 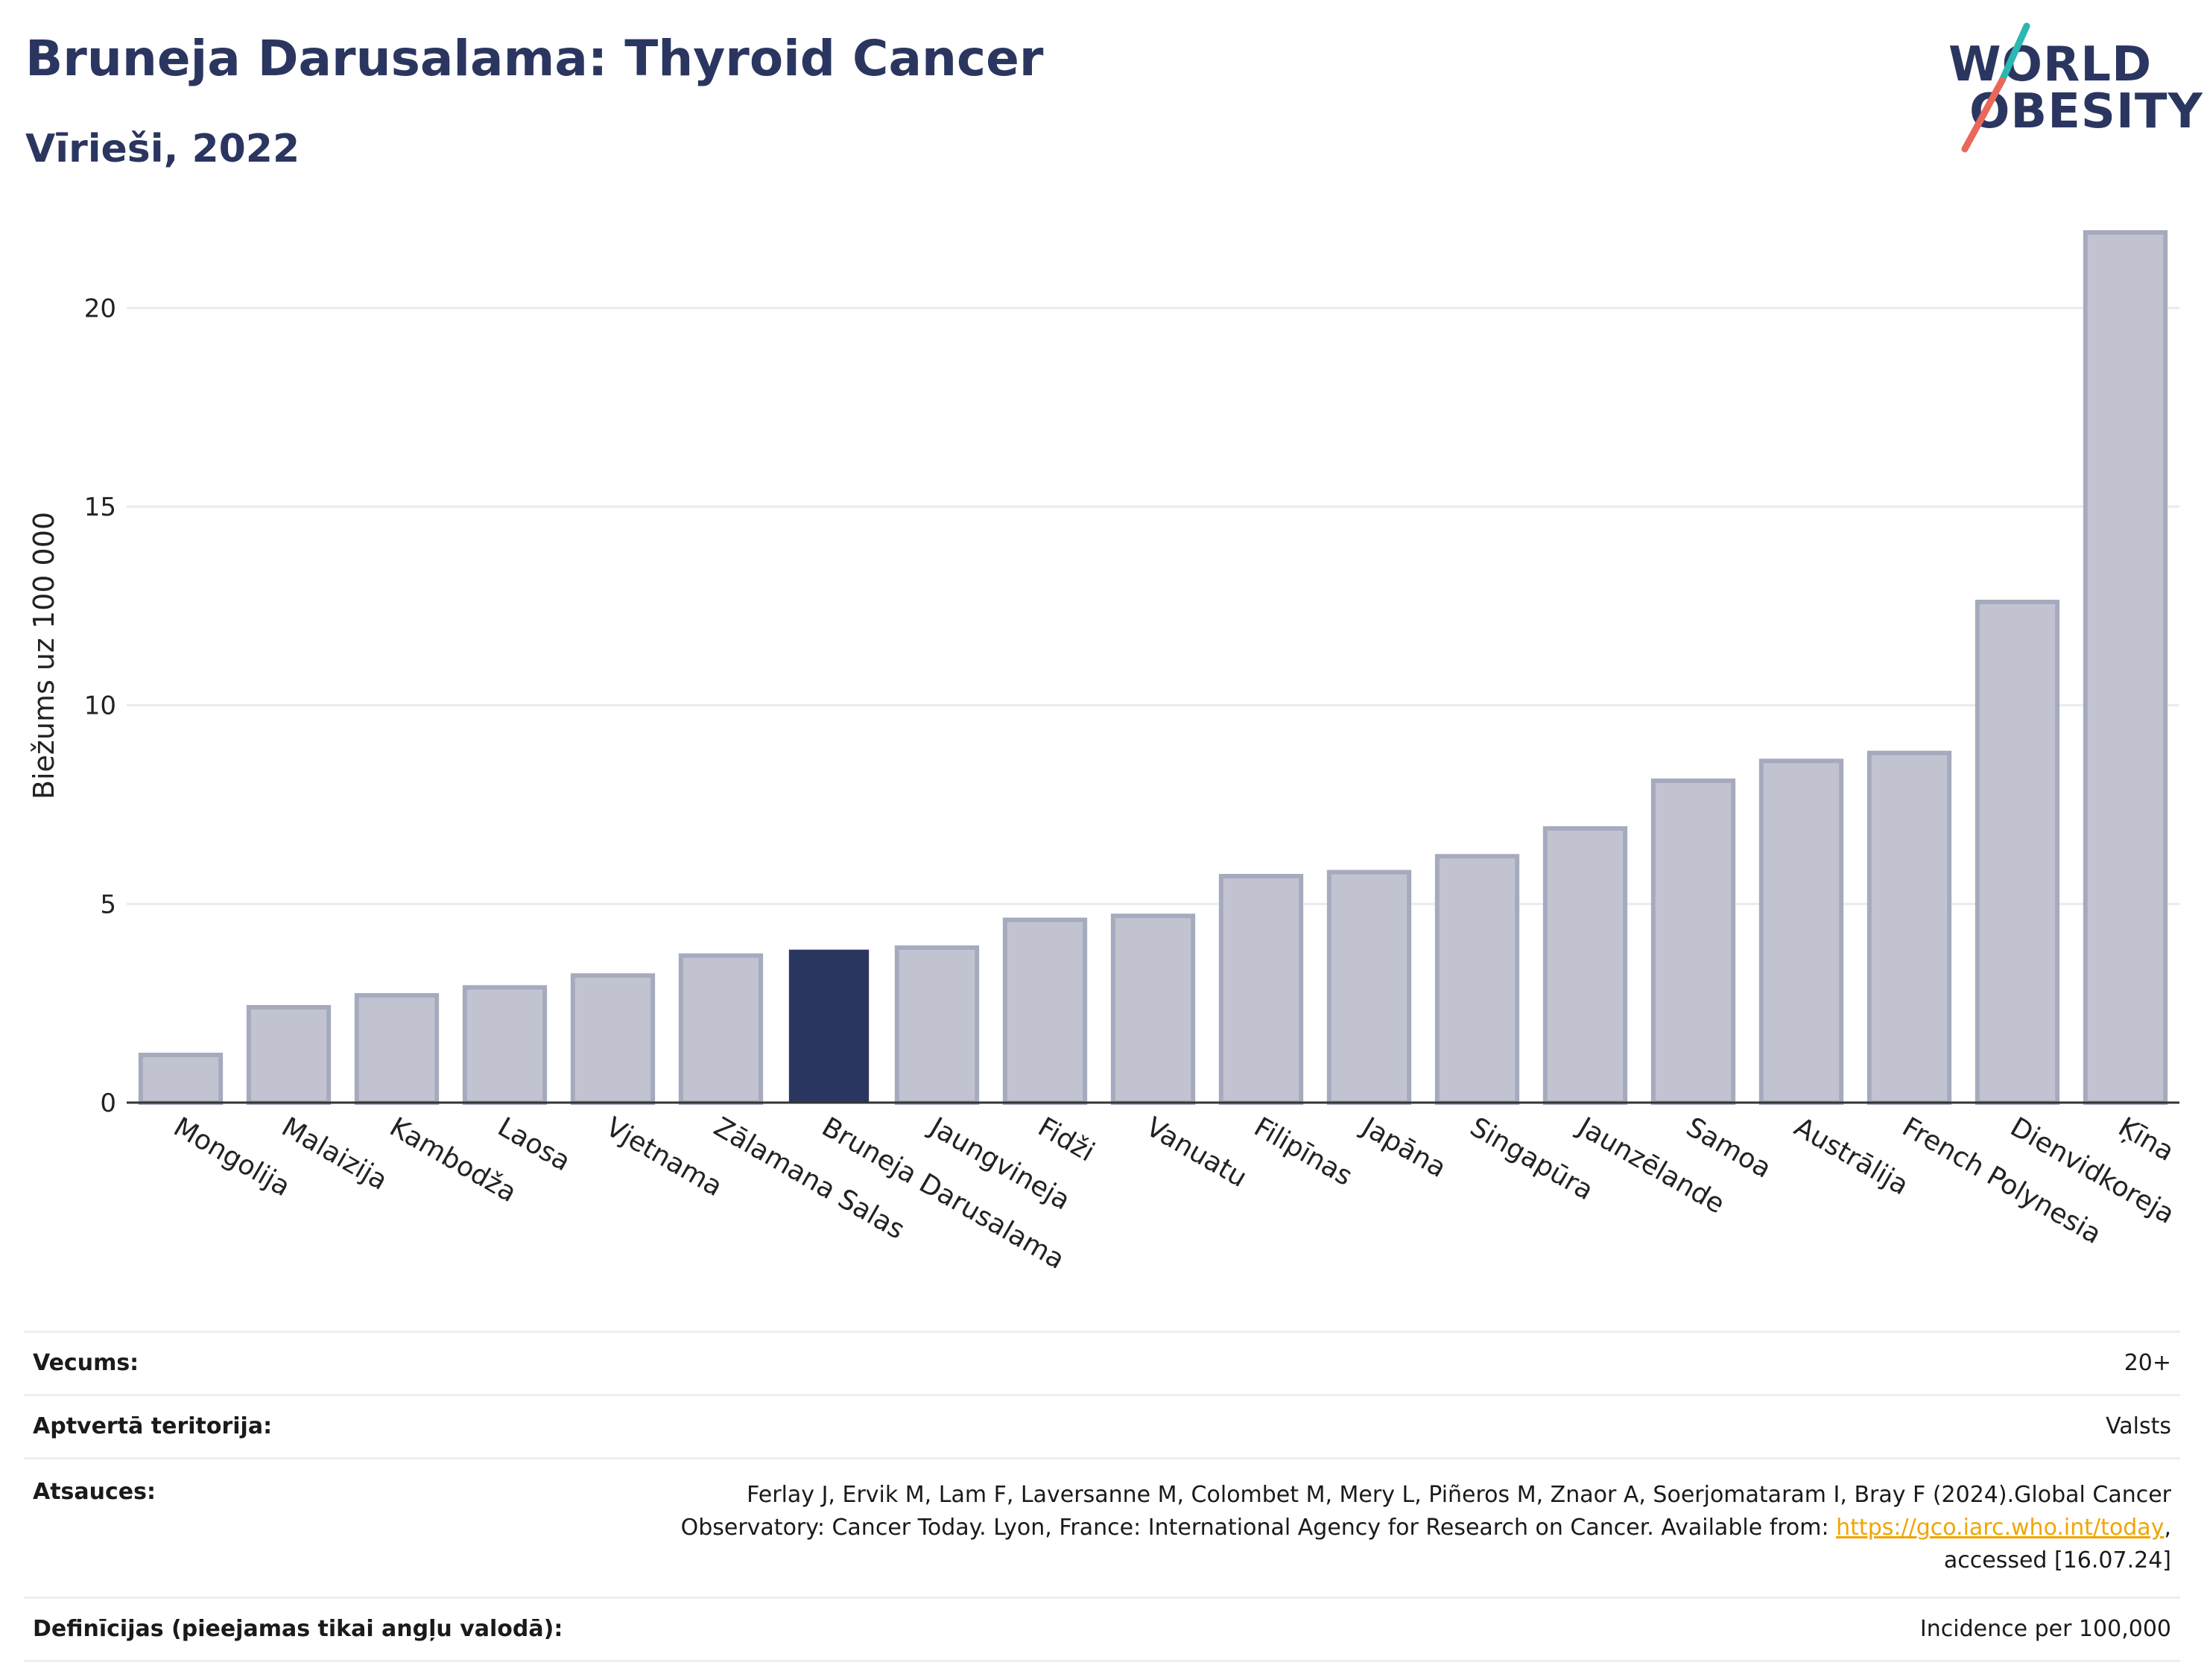 I want to click on age-value: 20+, so click(x=2147, y=1363).